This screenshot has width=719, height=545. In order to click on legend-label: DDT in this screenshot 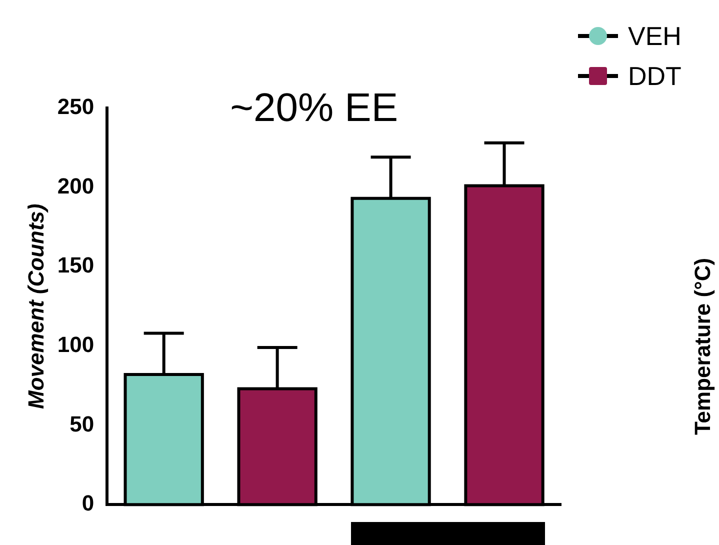, I will do `click(655, 76)`.